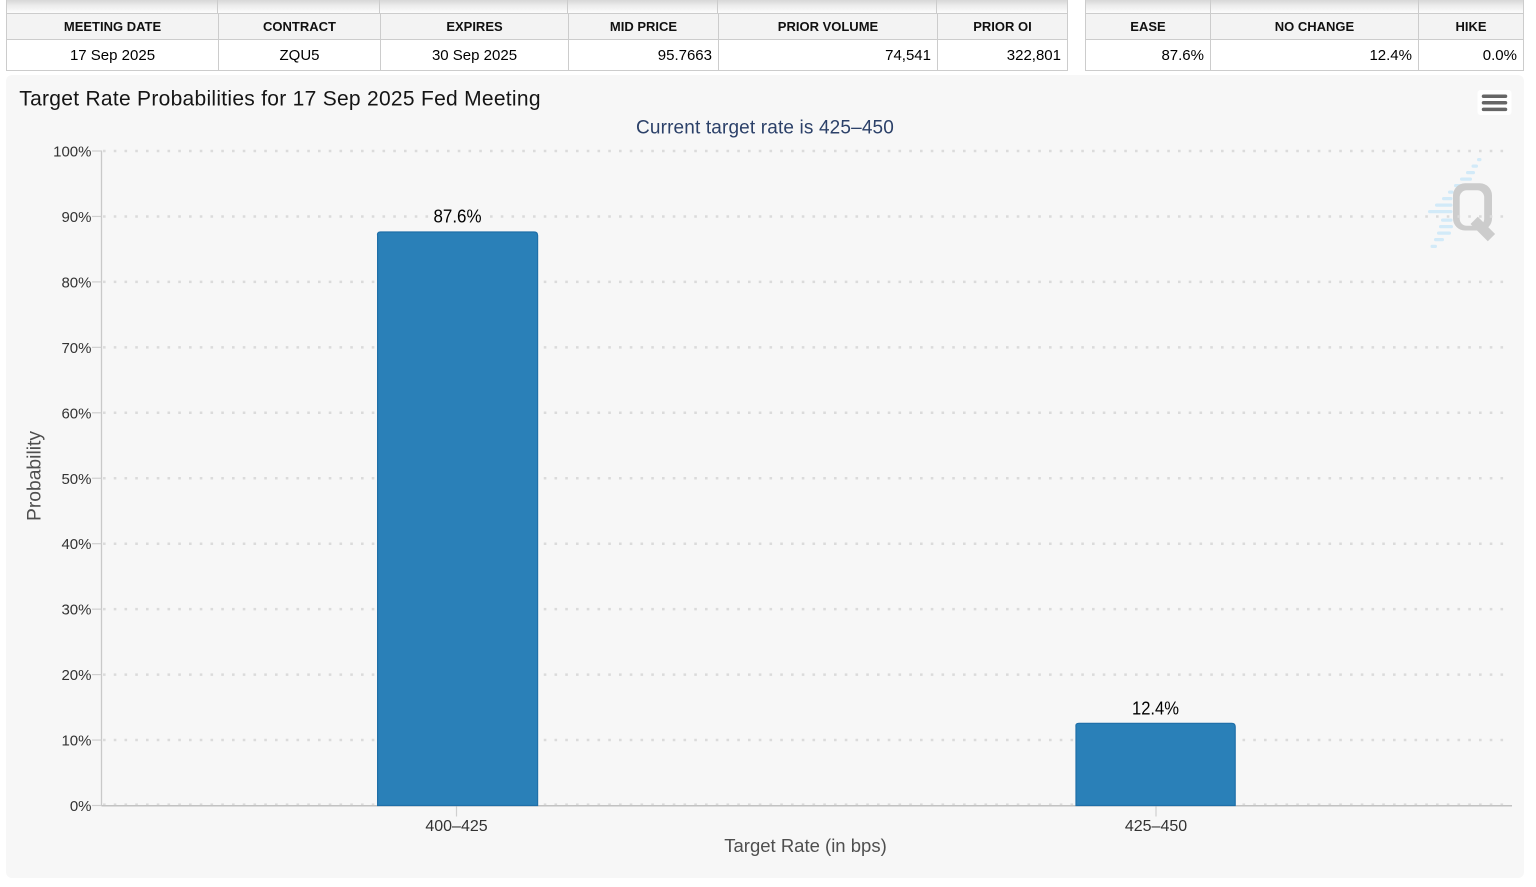 This screenshot has height=887, width=1536. I want to click on svg-text: Target Rate (in bps), so click(805, 845).